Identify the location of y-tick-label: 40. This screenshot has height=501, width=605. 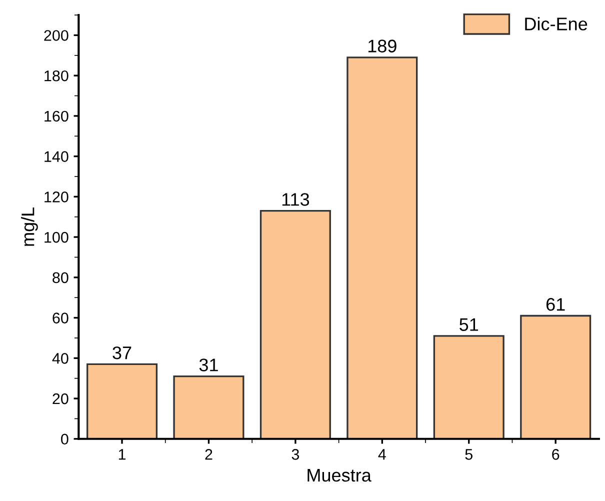
(60, 358).